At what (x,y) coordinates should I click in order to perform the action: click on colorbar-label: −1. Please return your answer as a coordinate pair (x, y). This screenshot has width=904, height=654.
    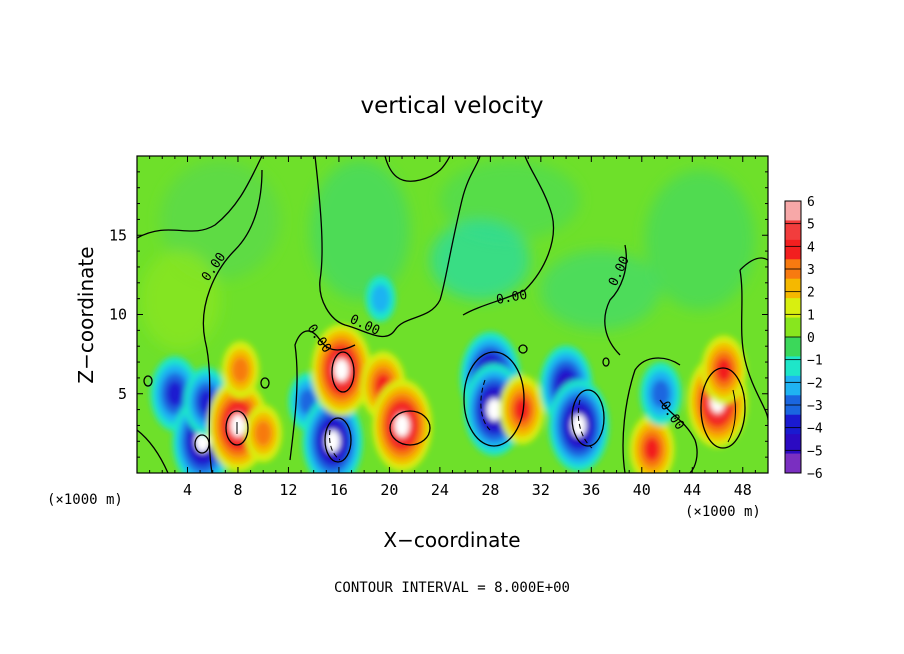
    Looking at the image, I should click on (815, 361).